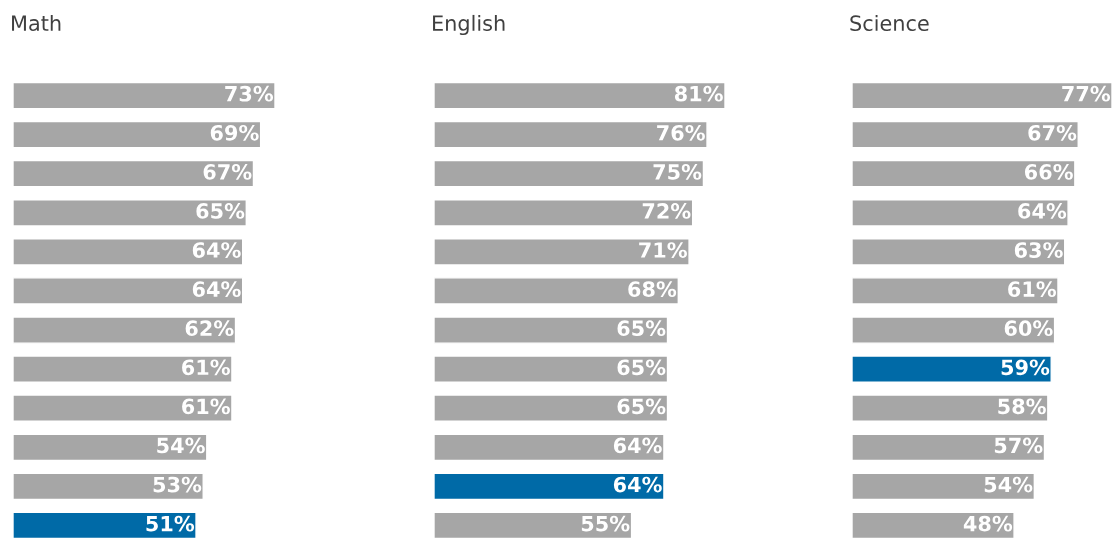 The height and width of the screenshot is (548, 1119). I want to click on data-label: 75%, so click(677, 171).